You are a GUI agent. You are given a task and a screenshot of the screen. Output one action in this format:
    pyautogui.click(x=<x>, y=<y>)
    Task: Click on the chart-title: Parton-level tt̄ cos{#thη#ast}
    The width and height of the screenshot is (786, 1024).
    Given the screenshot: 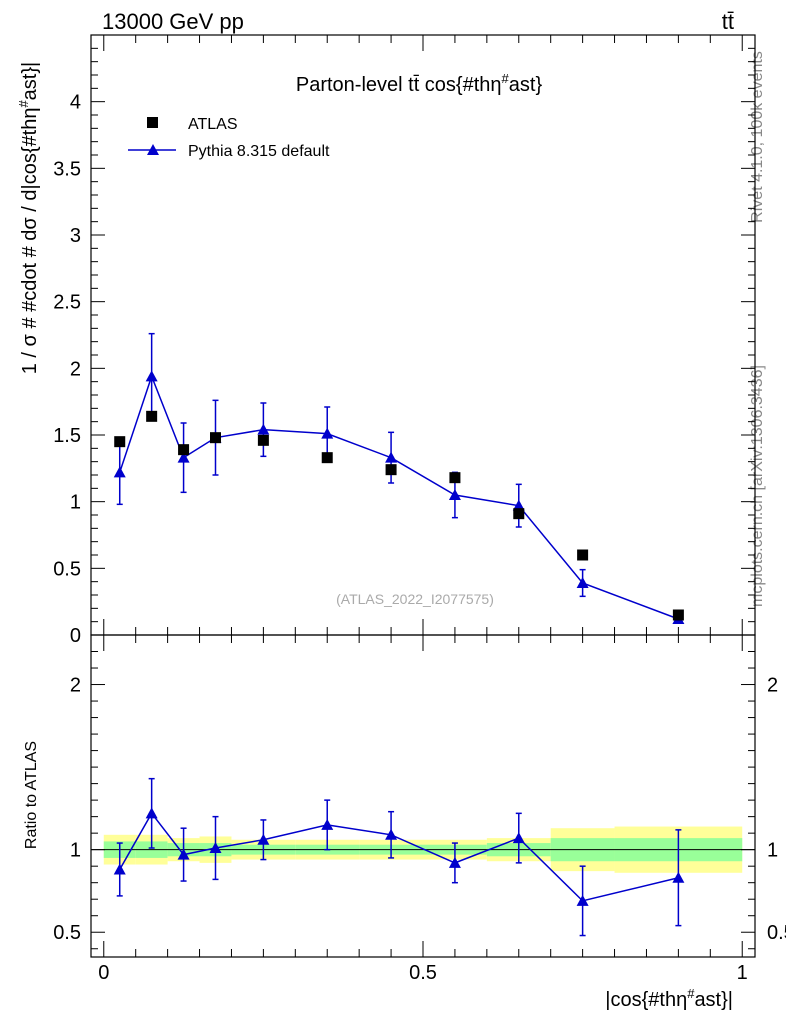 What is the action you would take?
    pyautogui.click(x=419, y=83)
    